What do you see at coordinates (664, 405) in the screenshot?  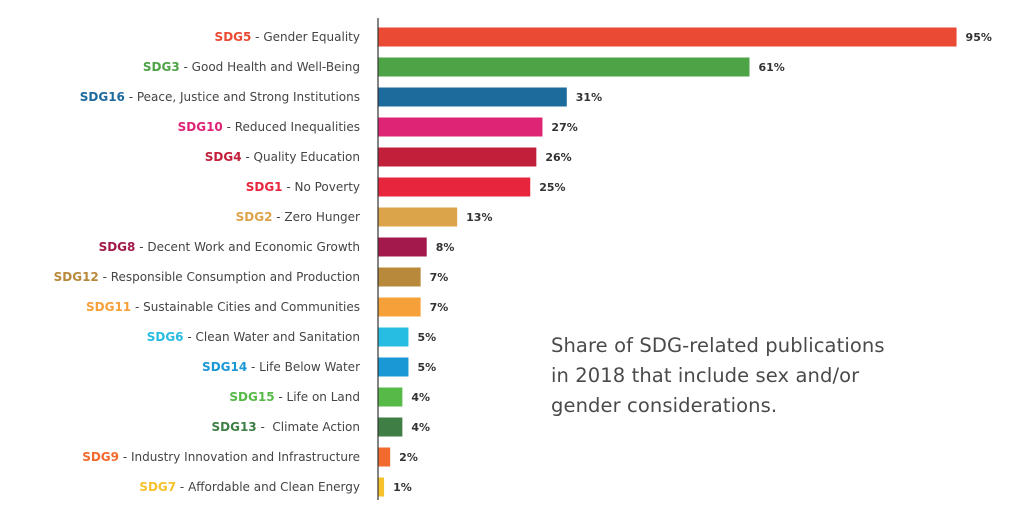 I see `caption-line-3: gender considerations.` at bounding box center [664, 405].